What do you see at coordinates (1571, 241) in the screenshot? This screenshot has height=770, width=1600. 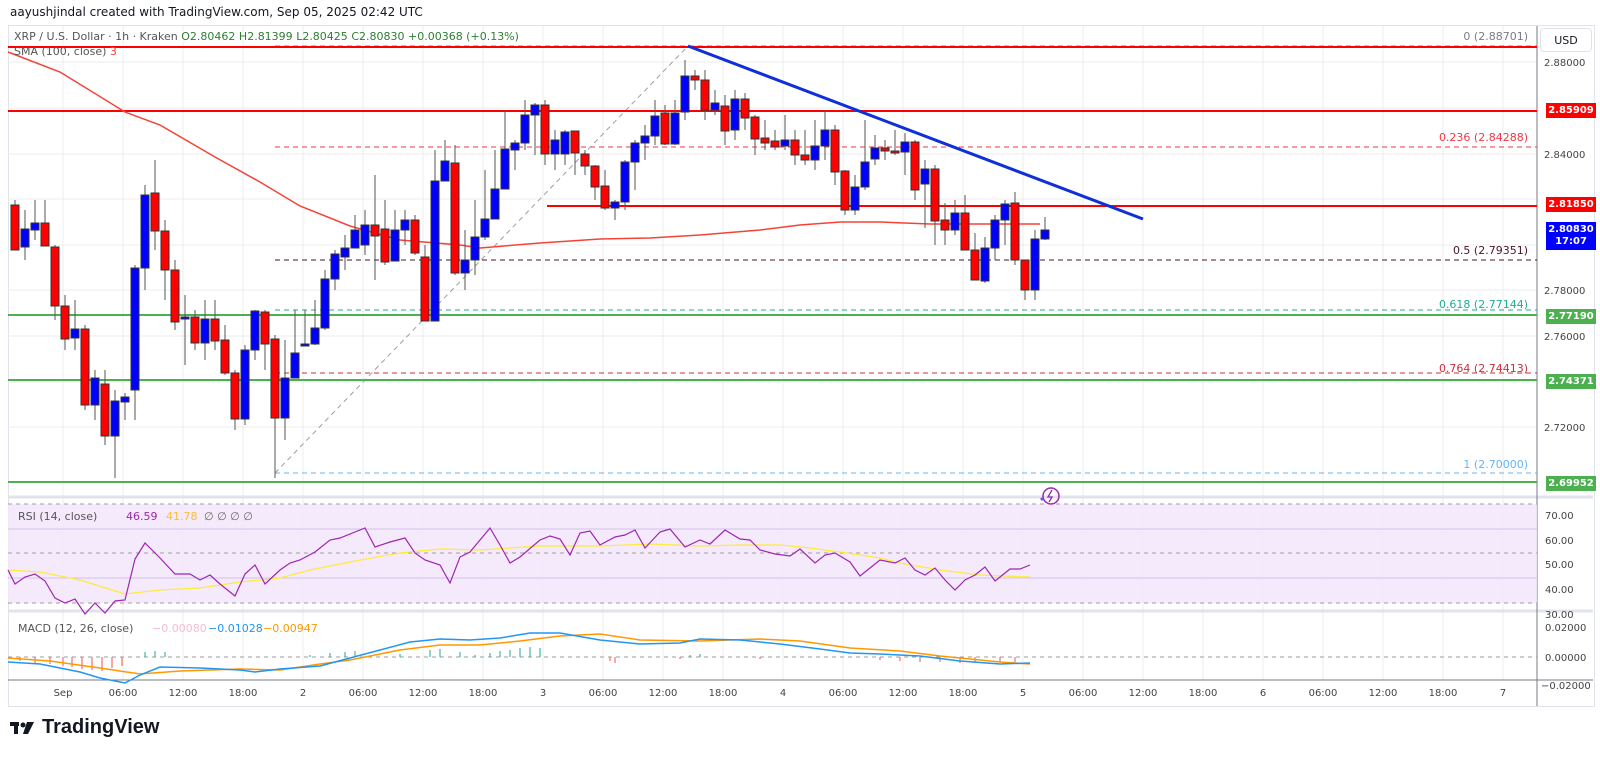 I see `bar-countdown: 17:07` at bounding box center [1571, 241].